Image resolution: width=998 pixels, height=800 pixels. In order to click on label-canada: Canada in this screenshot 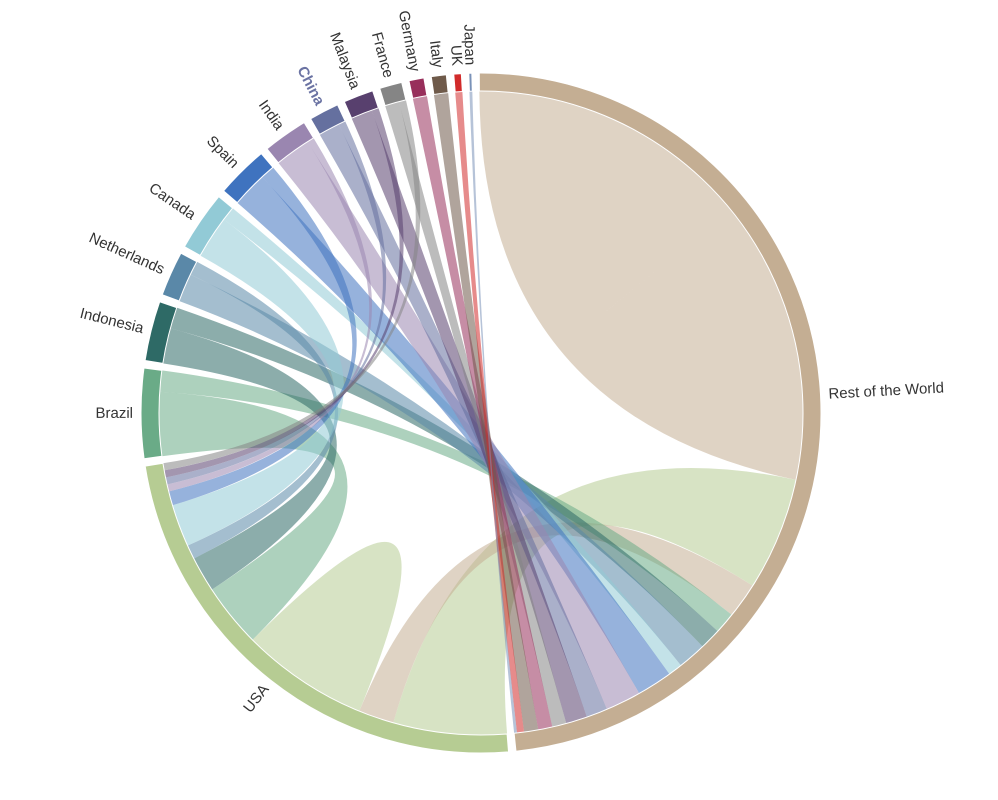, I will do `click(172, 202)`.